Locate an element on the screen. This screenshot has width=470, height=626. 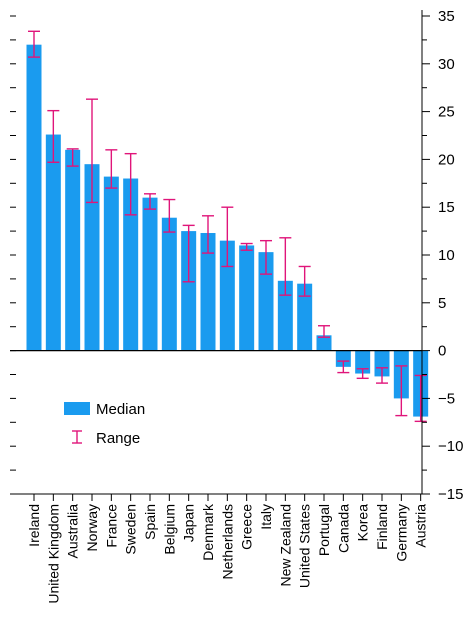
left-minor-ticks is located at coordinates (13, 243).